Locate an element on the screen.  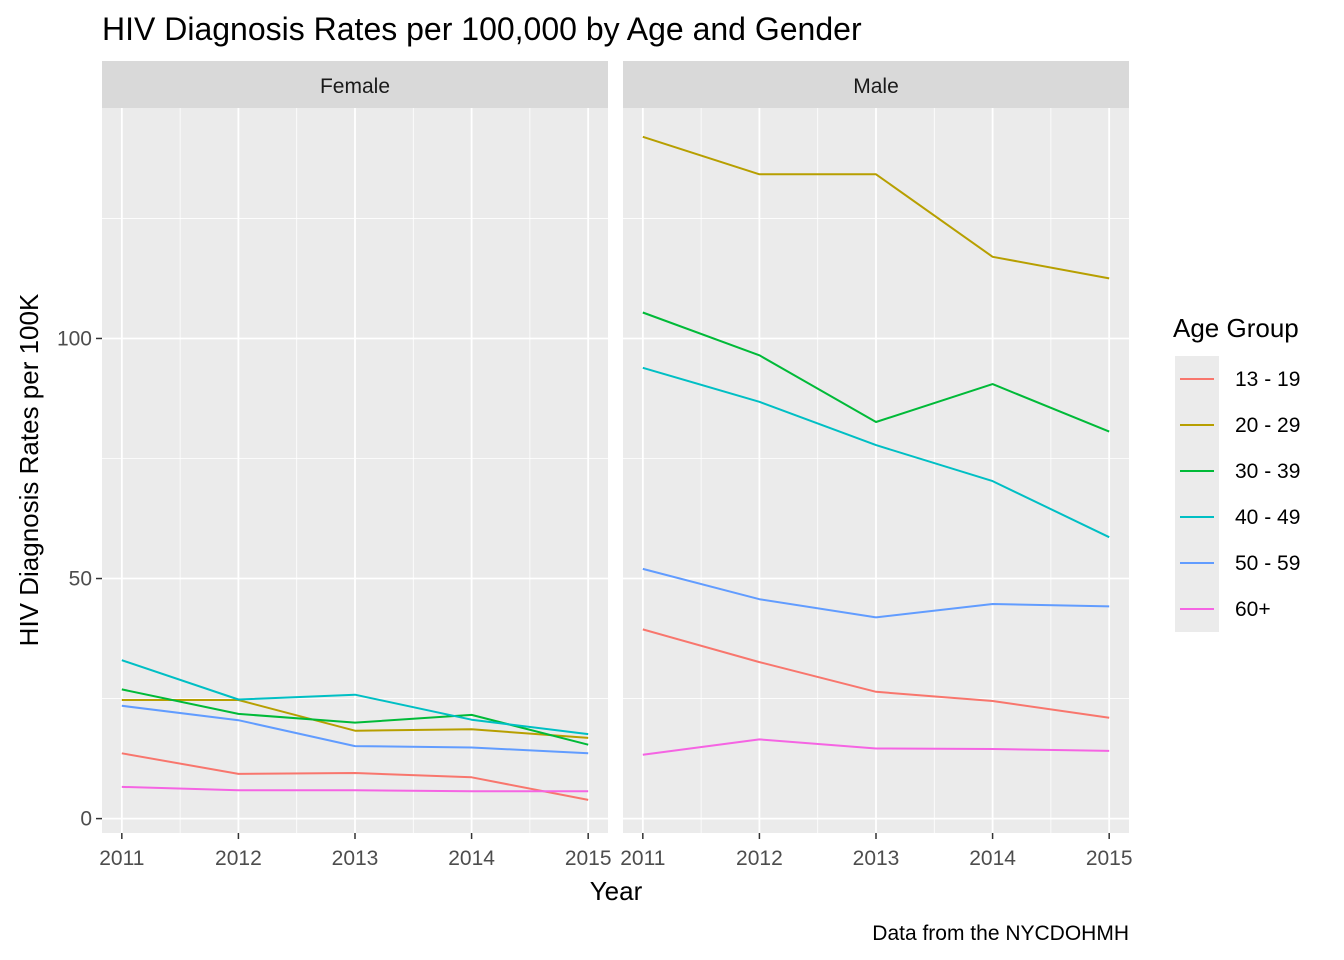
legend-label: 20 - 29 is located at coordinates (1267, 425).